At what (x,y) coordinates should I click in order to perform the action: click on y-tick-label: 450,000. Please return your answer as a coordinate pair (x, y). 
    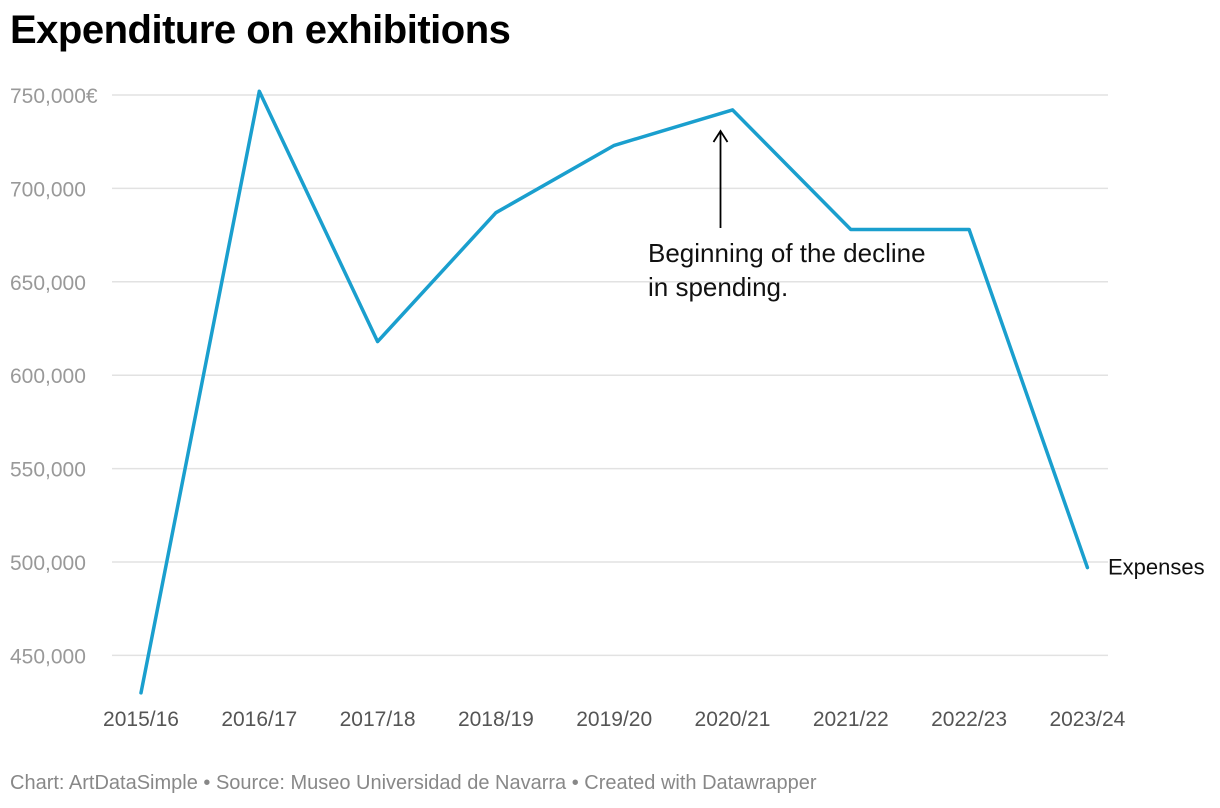
    Looking at the image, I should click on (48, 656).